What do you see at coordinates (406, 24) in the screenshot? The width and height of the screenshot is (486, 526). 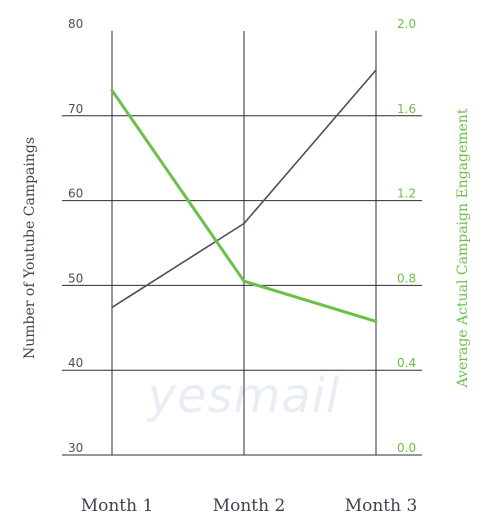 I see `y-right-tick-label: 2.0` at bounding box center [406, 24].